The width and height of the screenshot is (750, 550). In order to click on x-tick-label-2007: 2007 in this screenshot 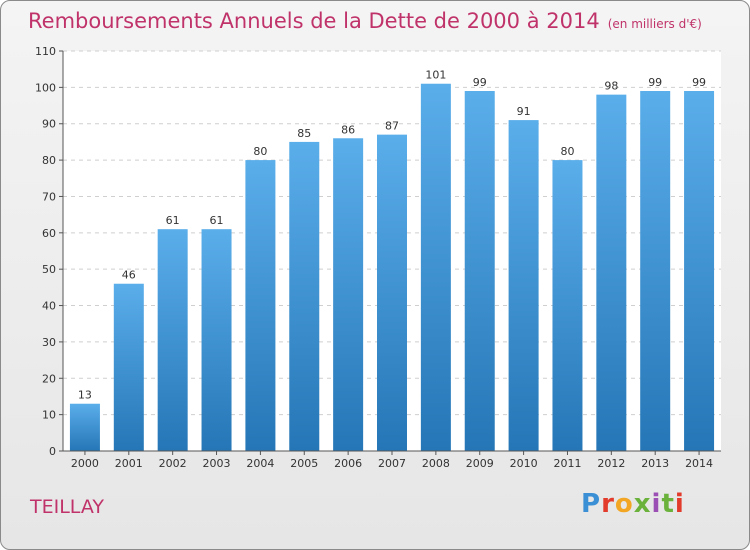, I will do `click(392, 463)`.